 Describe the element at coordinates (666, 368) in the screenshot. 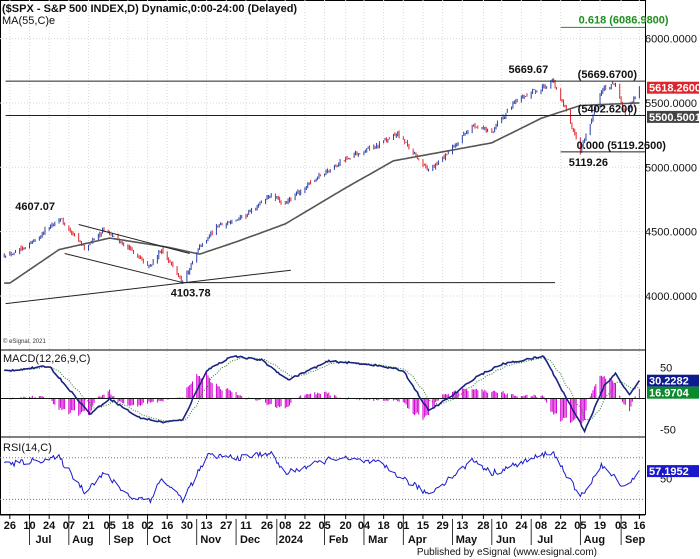

I see `macd-tick-label: 50` at that location.